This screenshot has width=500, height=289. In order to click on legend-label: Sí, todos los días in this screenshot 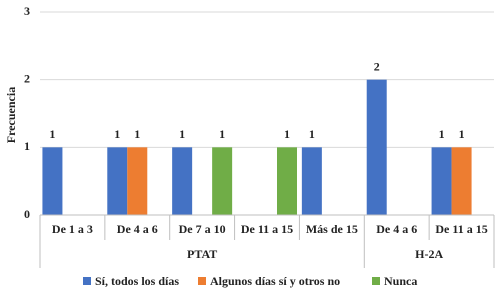, I will do `click(137, 281)`.